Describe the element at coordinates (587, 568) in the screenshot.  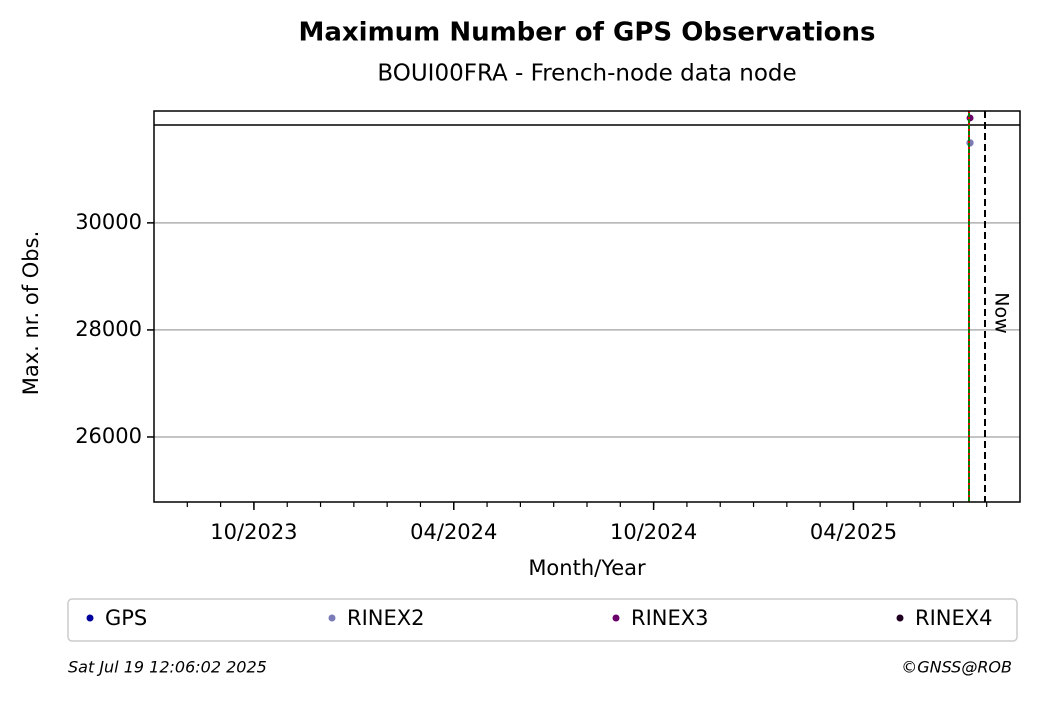
I see `x-axis-label: Month/Year` at that location.